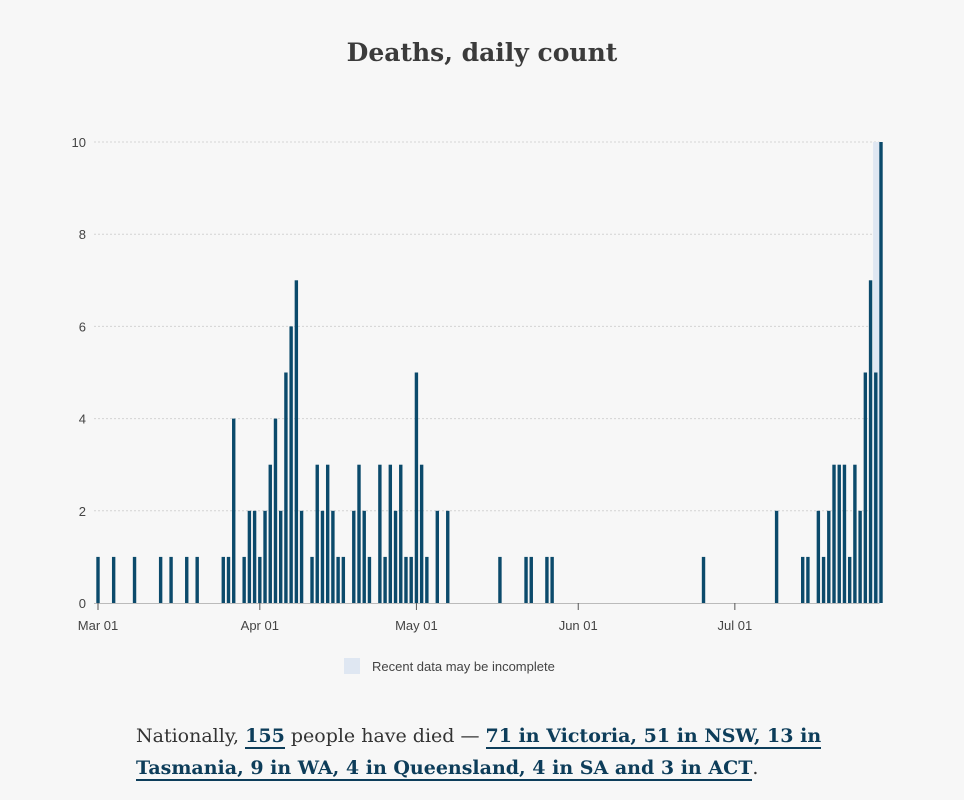  Describe the element at coordinates (482, 52) in the screenshot. I see `chart-title: Deaths, daily count` at that location.